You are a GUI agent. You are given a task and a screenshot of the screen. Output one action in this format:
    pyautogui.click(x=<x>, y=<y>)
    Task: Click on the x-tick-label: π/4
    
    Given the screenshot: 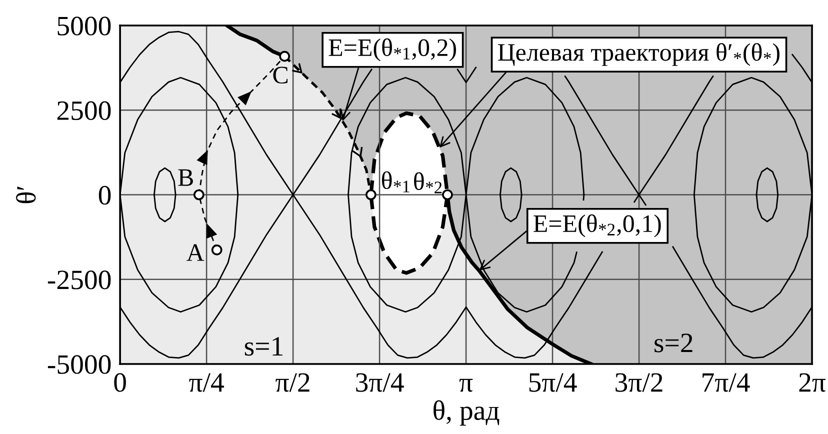 What is the action you would take?
    pyautogui.click(x=206, y=382)
    